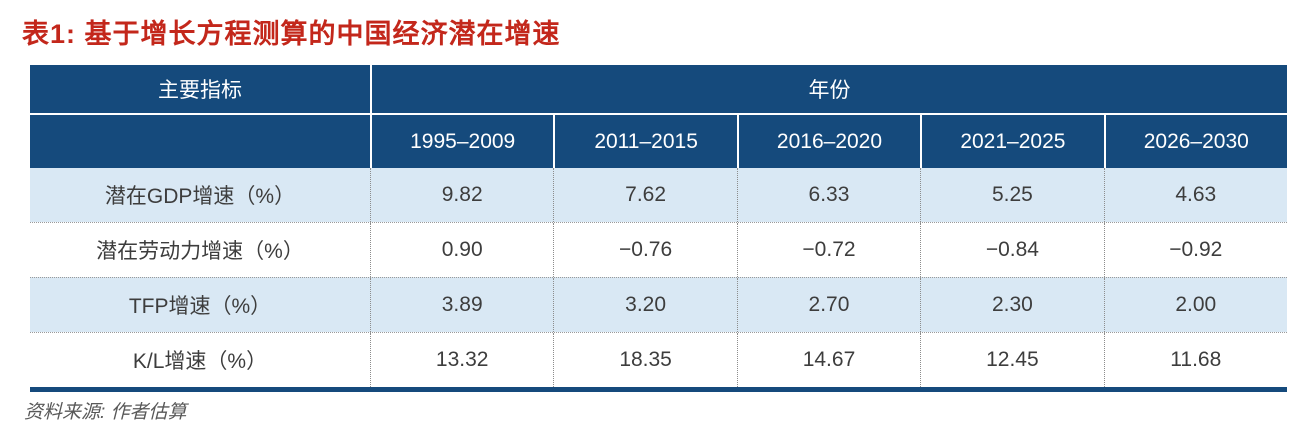 The width and height of the screenshot is (1310, 443). I want to click on data-cell: 14.67, so click(828, 360).